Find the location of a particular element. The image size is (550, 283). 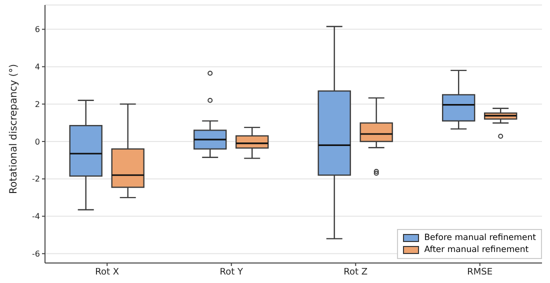

x-tick-label: RMSE is located at coordinates (480, 272).